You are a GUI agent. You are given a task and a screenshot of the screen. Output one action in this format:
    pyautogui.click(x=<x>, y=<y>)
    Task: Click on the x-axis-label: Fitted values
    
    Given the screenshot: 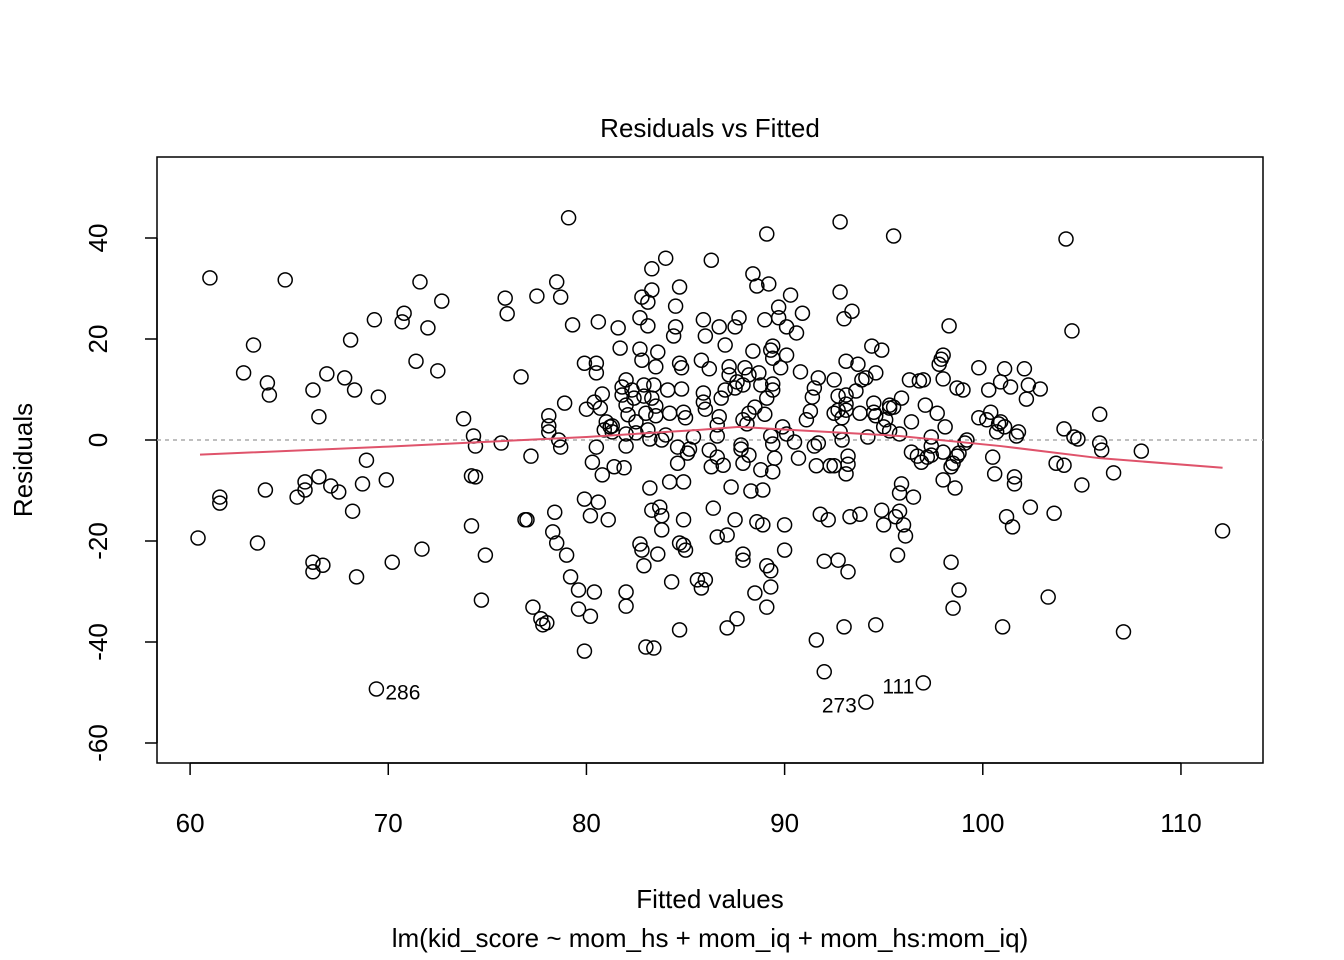 What is the action you would take?
    pyautogui.click(x=709, y=899)
    